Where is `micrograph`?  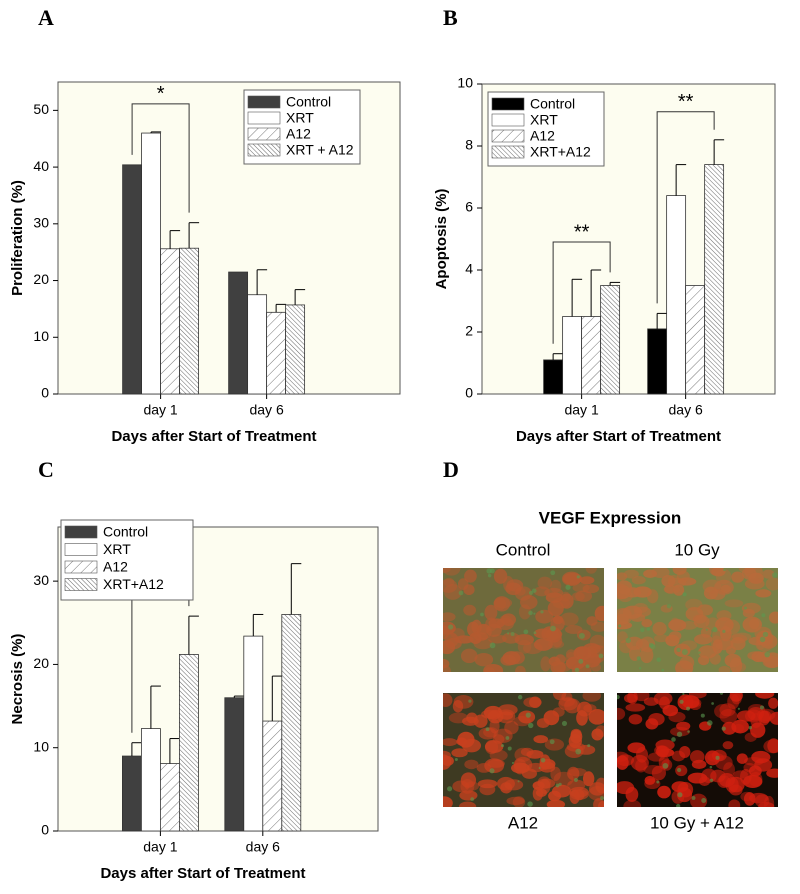 micrograph is located at coordinates (523, 620).